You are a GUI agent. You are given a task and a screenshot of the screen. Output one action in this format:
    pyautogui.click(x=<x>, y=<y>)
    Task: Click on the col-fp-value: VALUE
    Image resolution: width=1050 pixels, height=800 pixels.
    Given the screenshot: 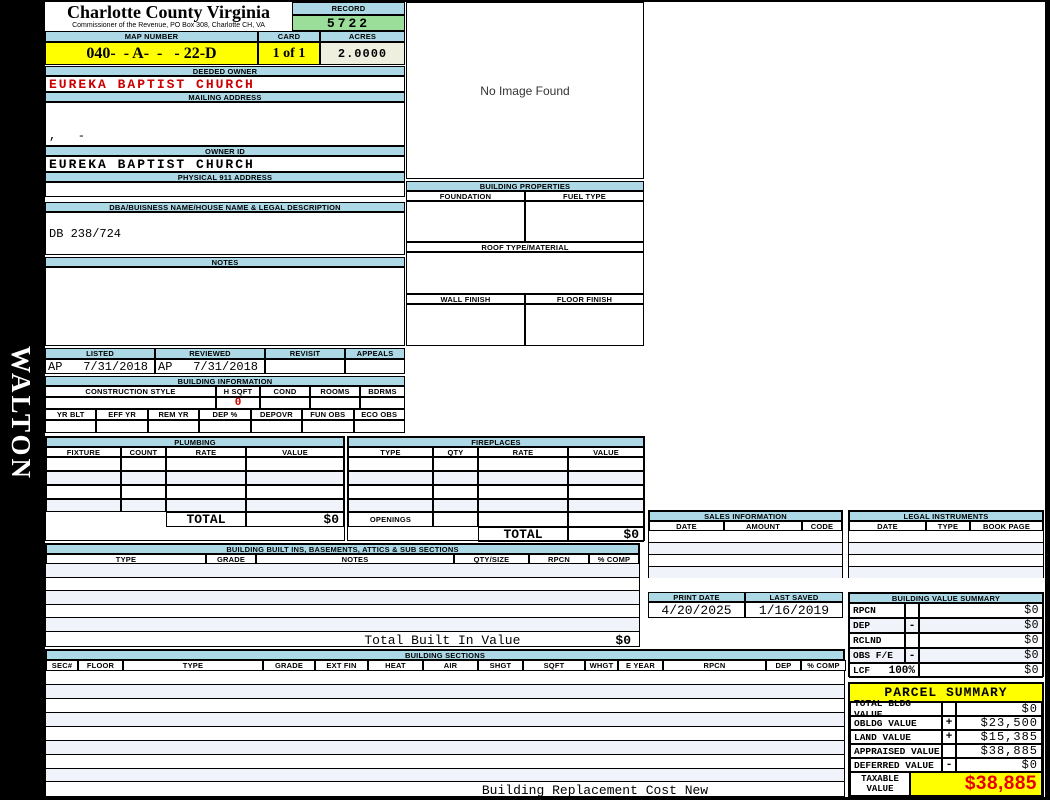 What is the action you would take?
    pyautogui.click(x=606, y=452)
    